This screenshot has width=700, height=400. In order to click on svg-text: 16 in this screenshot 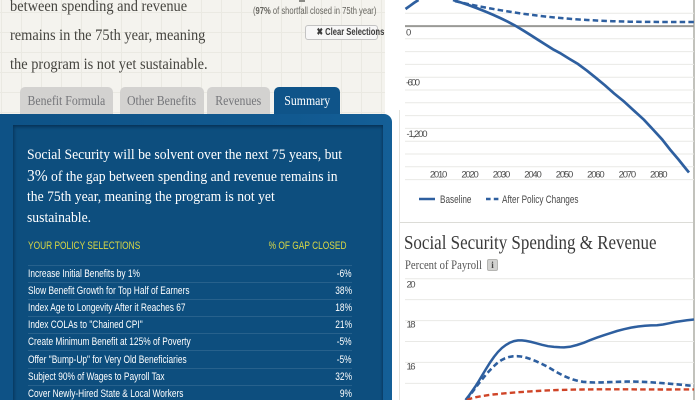, I will do `click(411, 366)`.